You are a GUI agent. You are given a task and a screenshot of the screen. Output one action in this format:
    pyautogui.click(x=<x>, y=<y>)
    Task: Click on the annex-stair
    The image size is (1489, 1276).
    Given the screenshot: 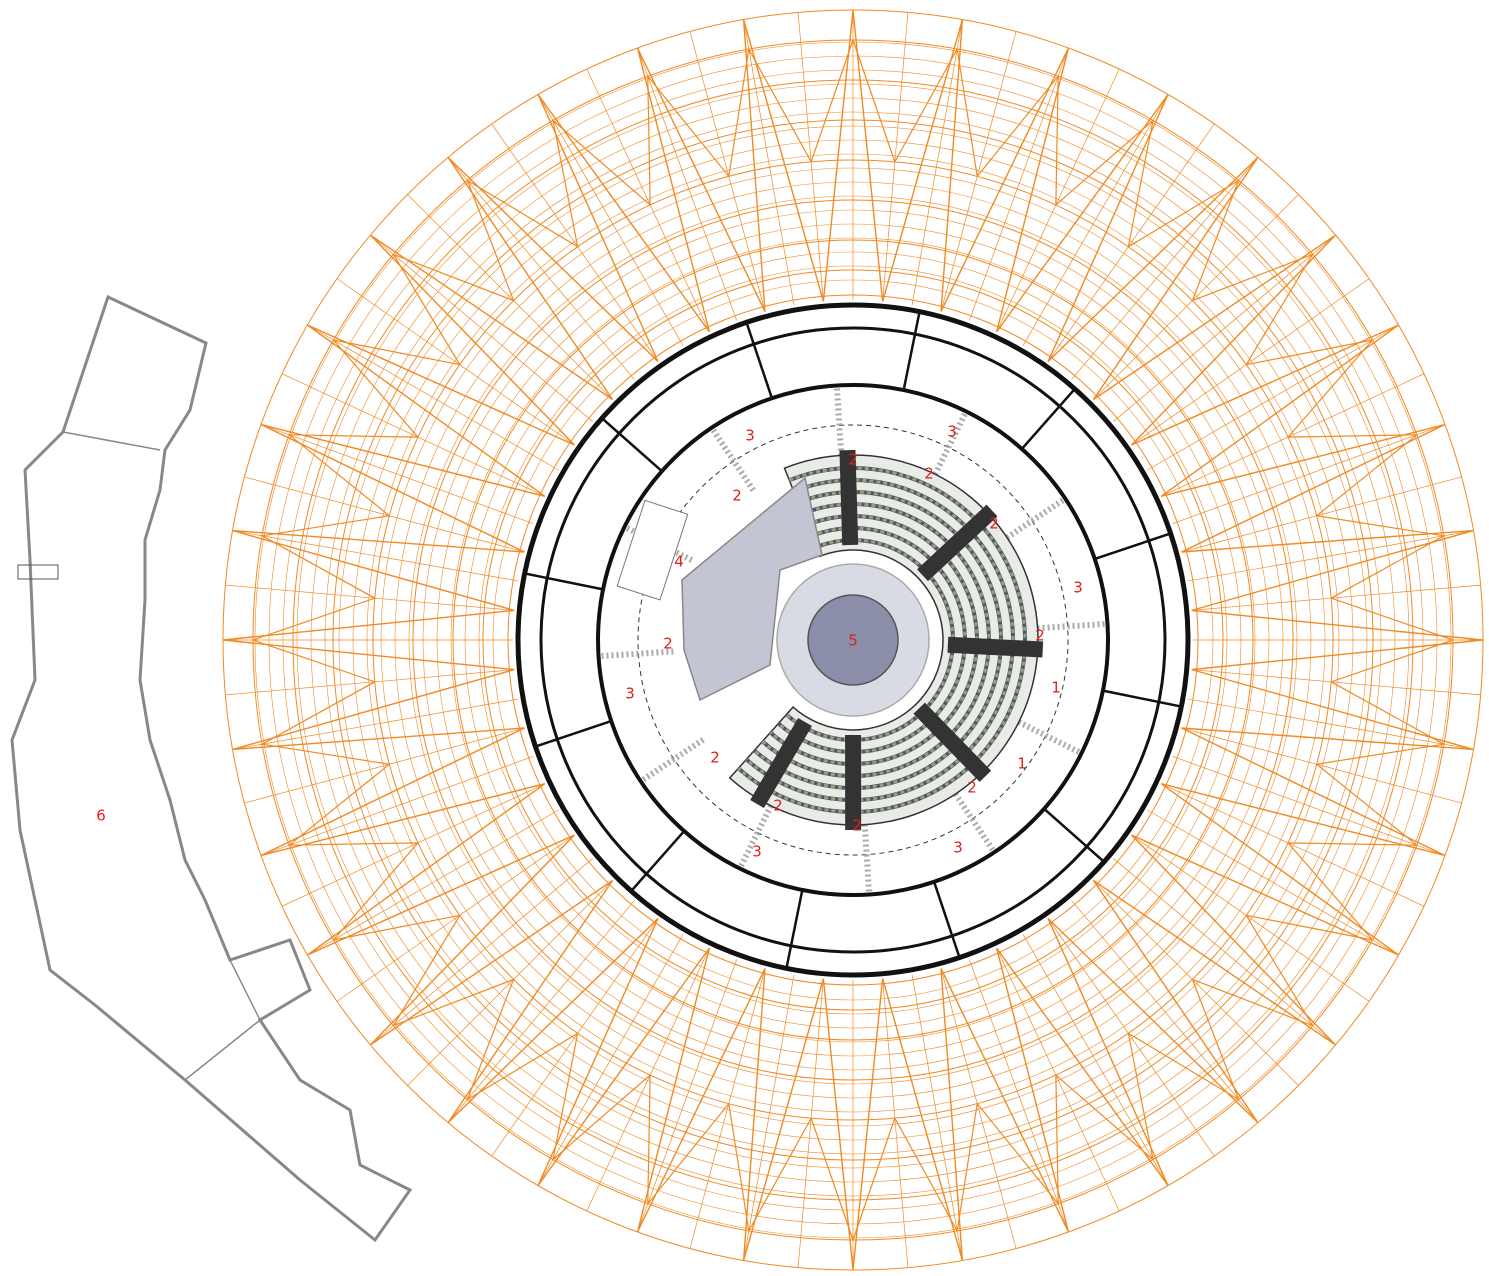 What is the action you would take?
    pyautogui.click(x=38, y=572)
    